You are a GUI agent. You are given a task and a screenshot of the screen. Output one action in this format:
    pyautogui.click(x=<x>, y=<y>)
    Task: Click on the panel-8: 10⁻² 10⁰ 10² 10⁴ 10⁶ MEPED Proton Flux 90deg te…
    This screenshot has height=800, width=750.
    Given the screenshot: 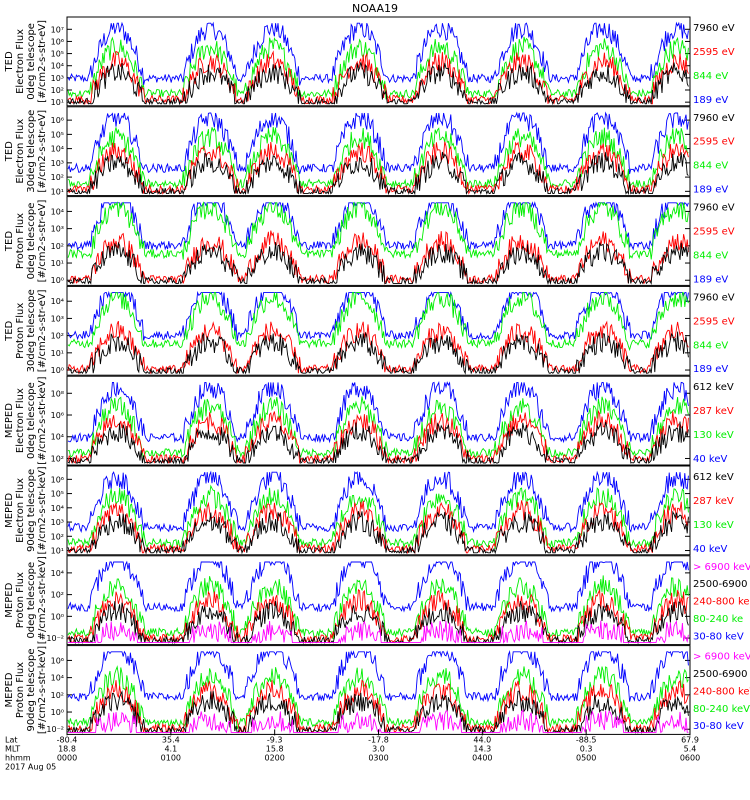 What is the action you would take?
    pyautogui.click(x=377, y=690)
    